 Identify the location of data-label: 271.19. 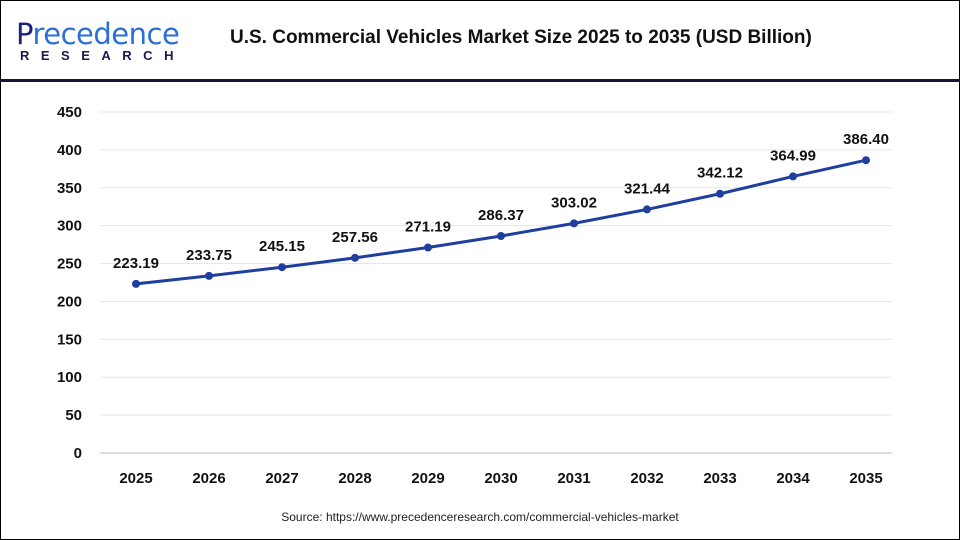
(428, 226).